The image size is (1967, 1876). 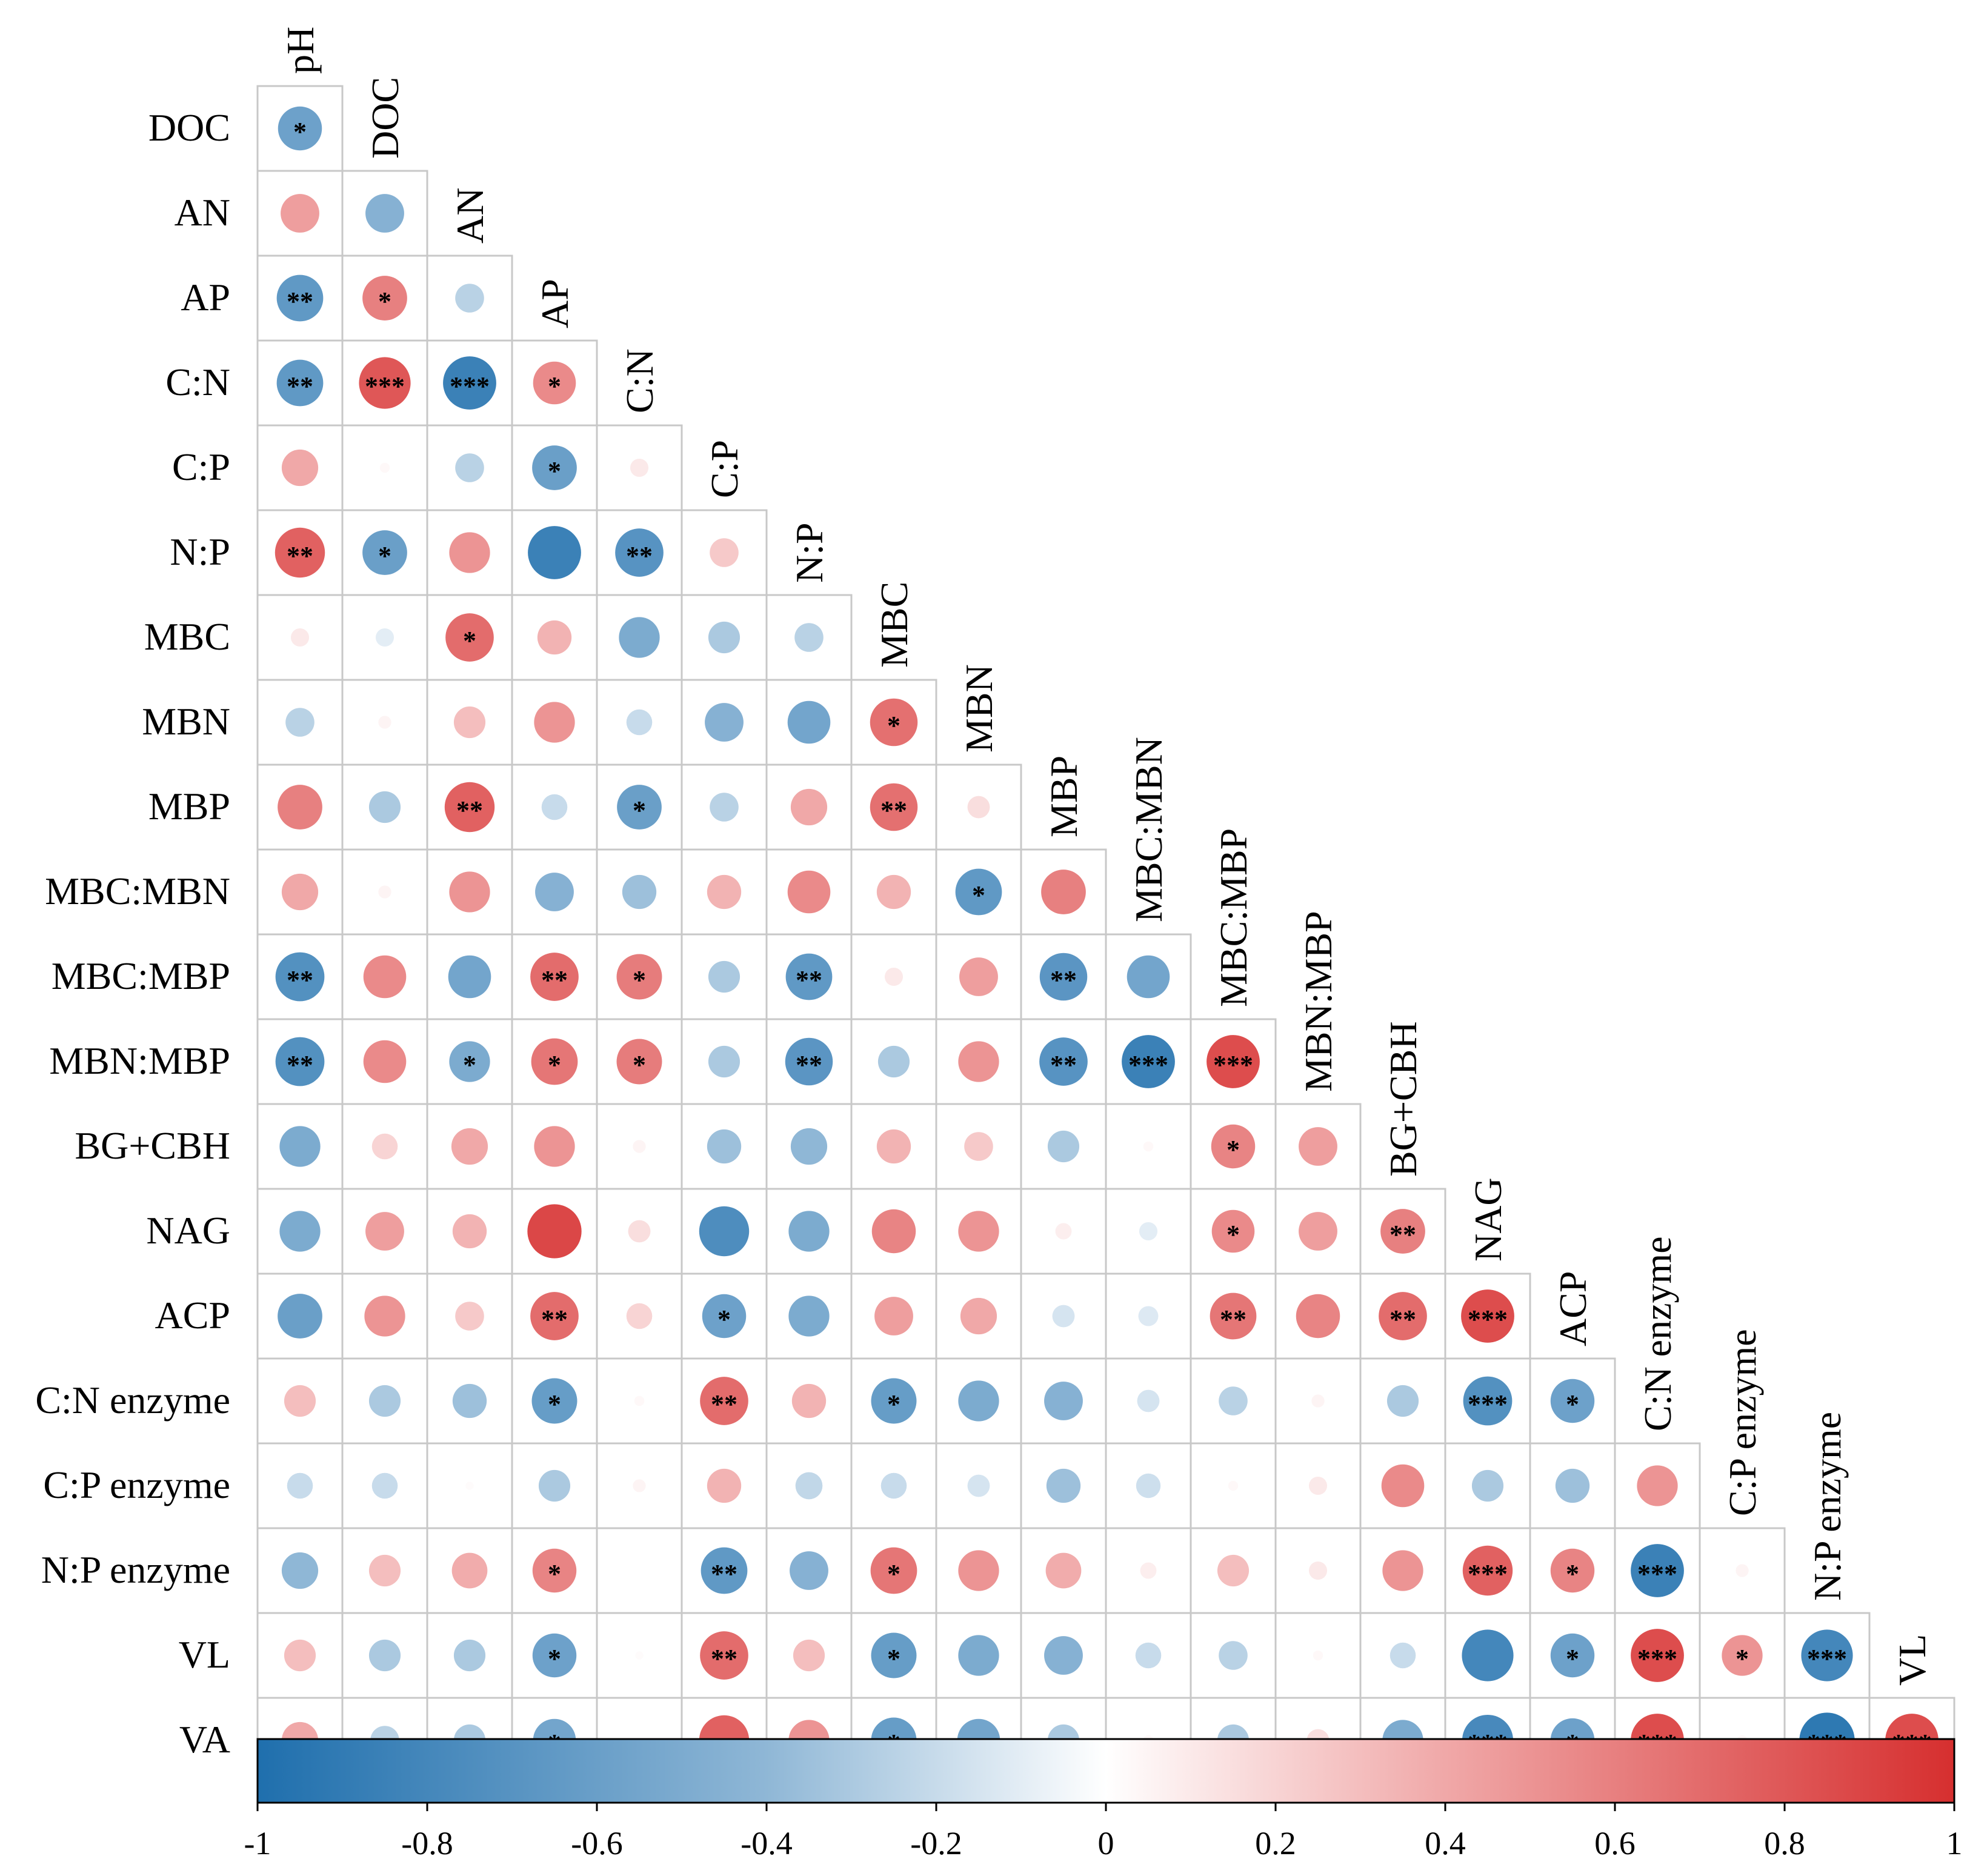 I want to click on colorbar-tick-label: 0.2, so click(x=1275, y=1843).